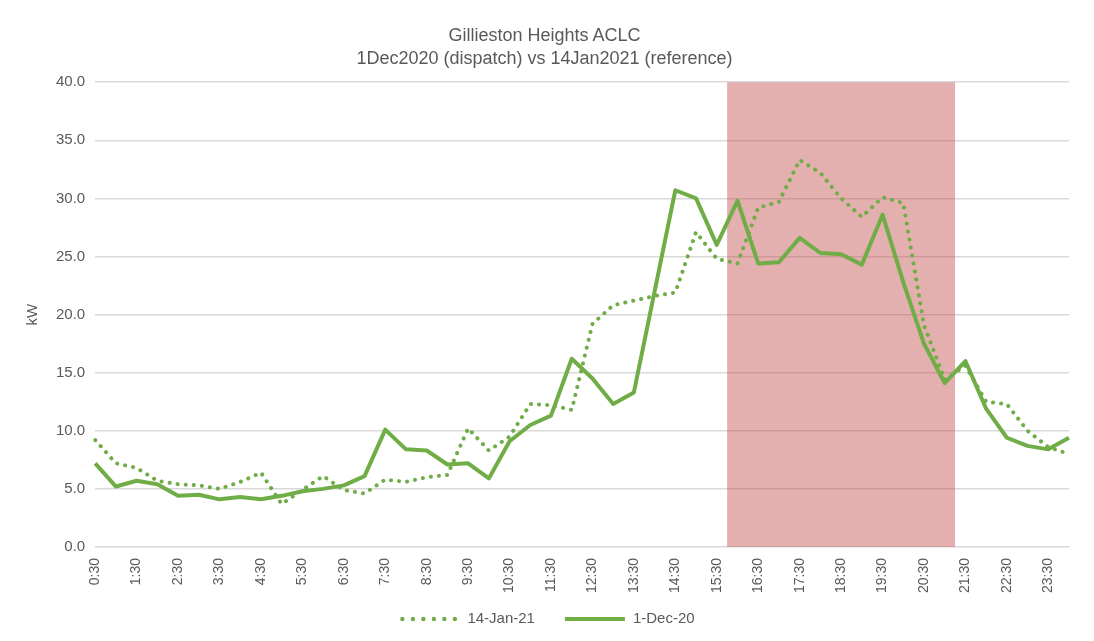 The height and width of the screenshot is (641, 1094). Describe the element at coordinates (508, 575) in the screenshot. I see `x-tick-label: 10:30` at that location.